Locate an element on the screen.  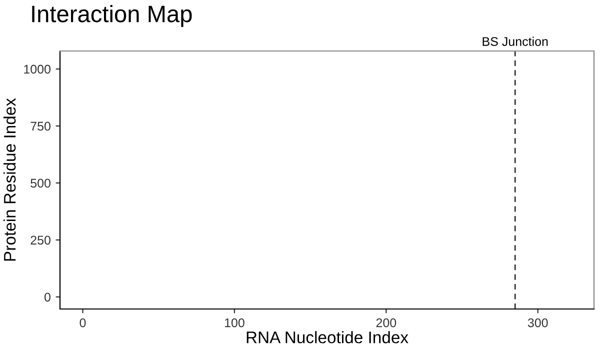
chart-title: Interaction Map is located at coordinates (112, 16).